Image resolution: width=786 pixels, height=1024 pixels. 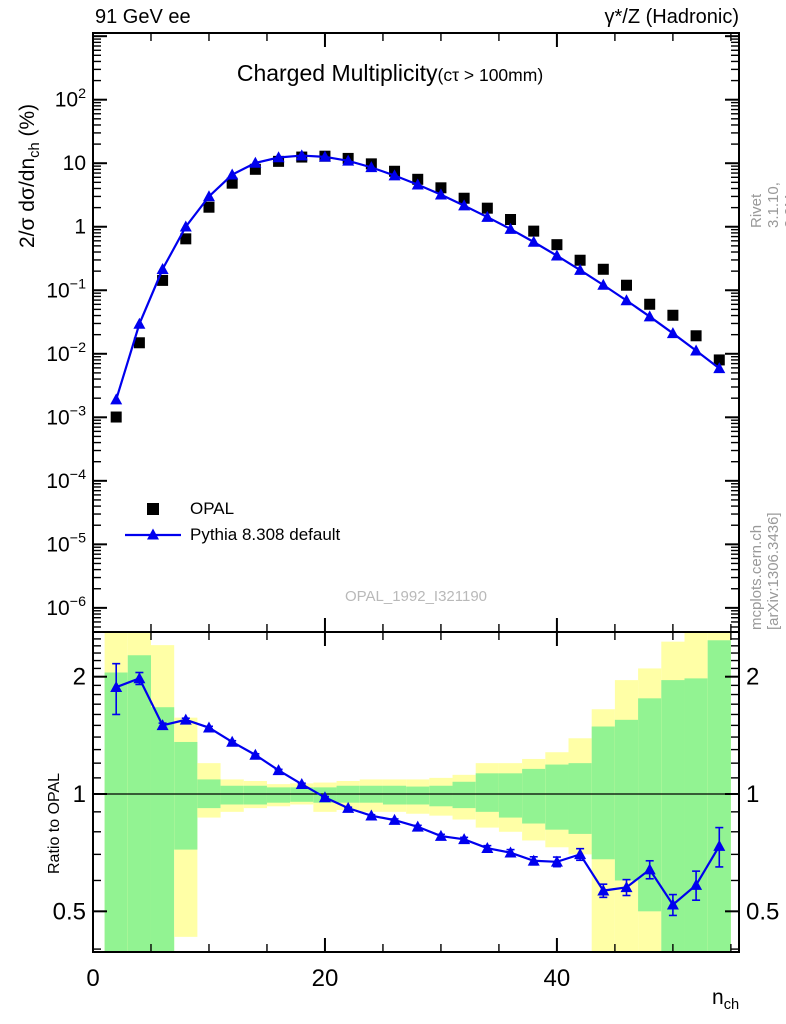 I want to click on legend: OPAL Pythia 8.308 default, so click(x=232, y=522).